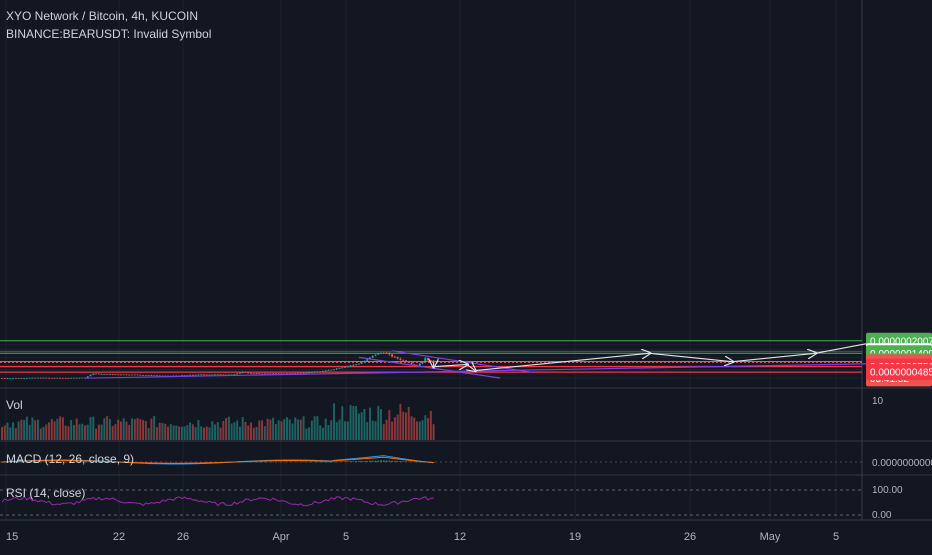 The image size is (932, 555). Describe the element at coordinates (46, 493) in the screenshot. I see `rsi-pane-label: RSI (14, close)` at that location.